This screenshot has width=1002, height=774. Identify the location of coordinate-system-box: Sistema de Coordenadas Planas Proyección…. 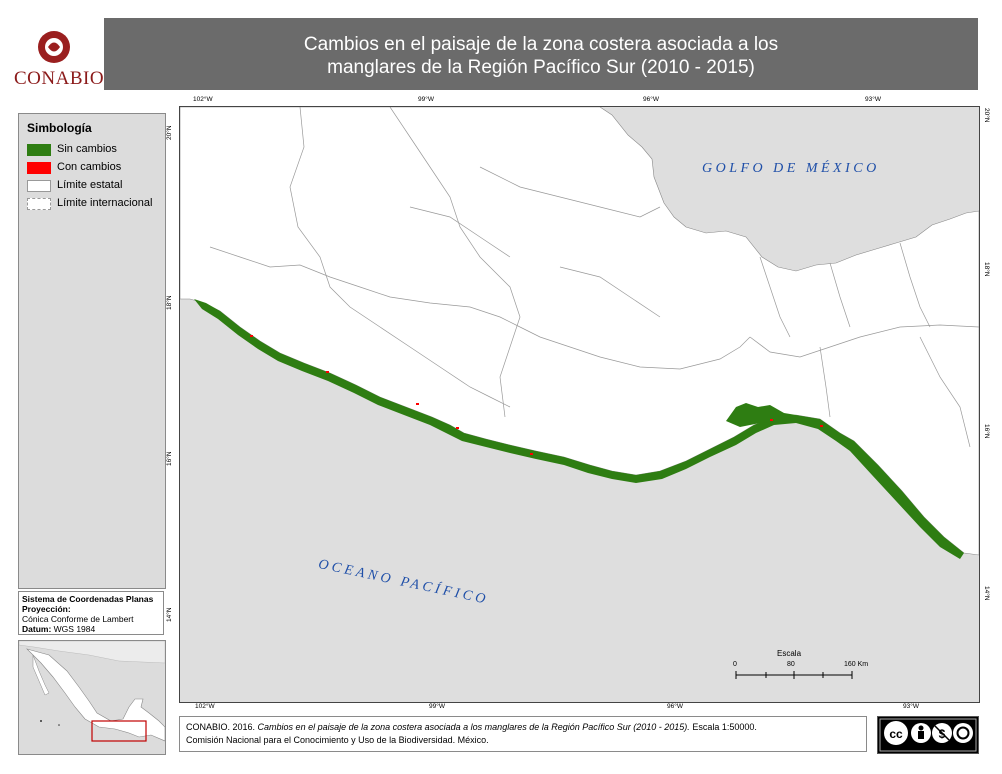
(91, 613).